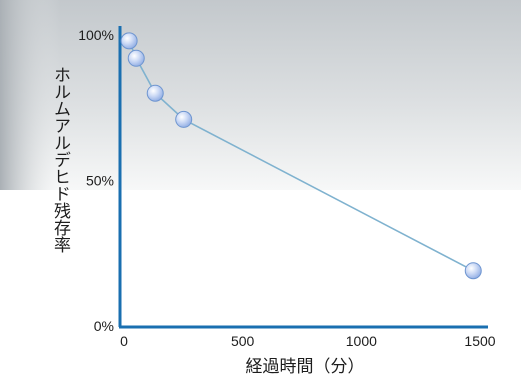 This screenshot has width=521, height=379. What do you see at coordinates (305, 367) in the screenshot?
I see `x-axis-label: 経過時間（分）` at bounding box center [305, 367].